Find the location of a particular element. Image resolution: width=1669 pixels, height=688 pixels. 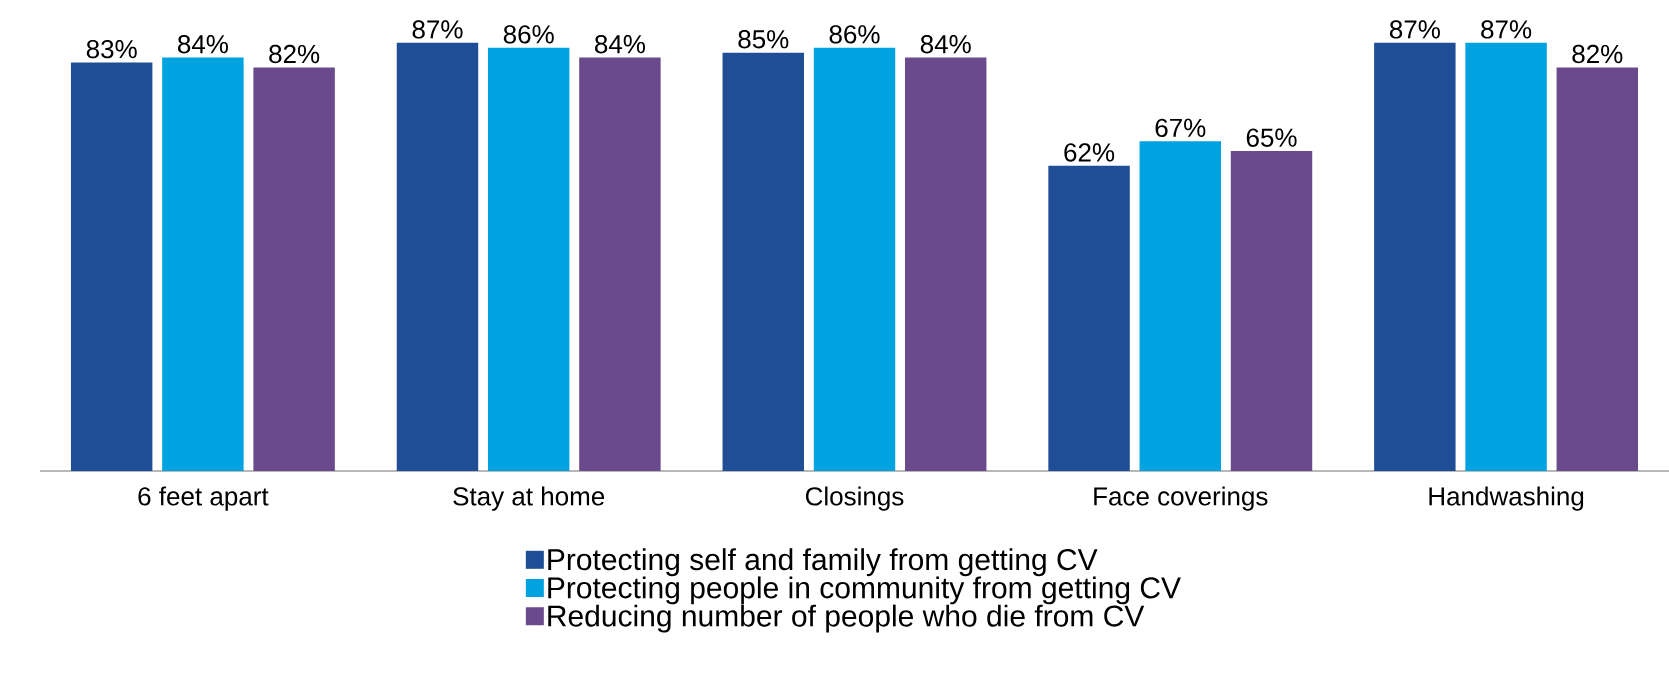

x-tick-label: Handwashing is located at coordinates (1506, 498).